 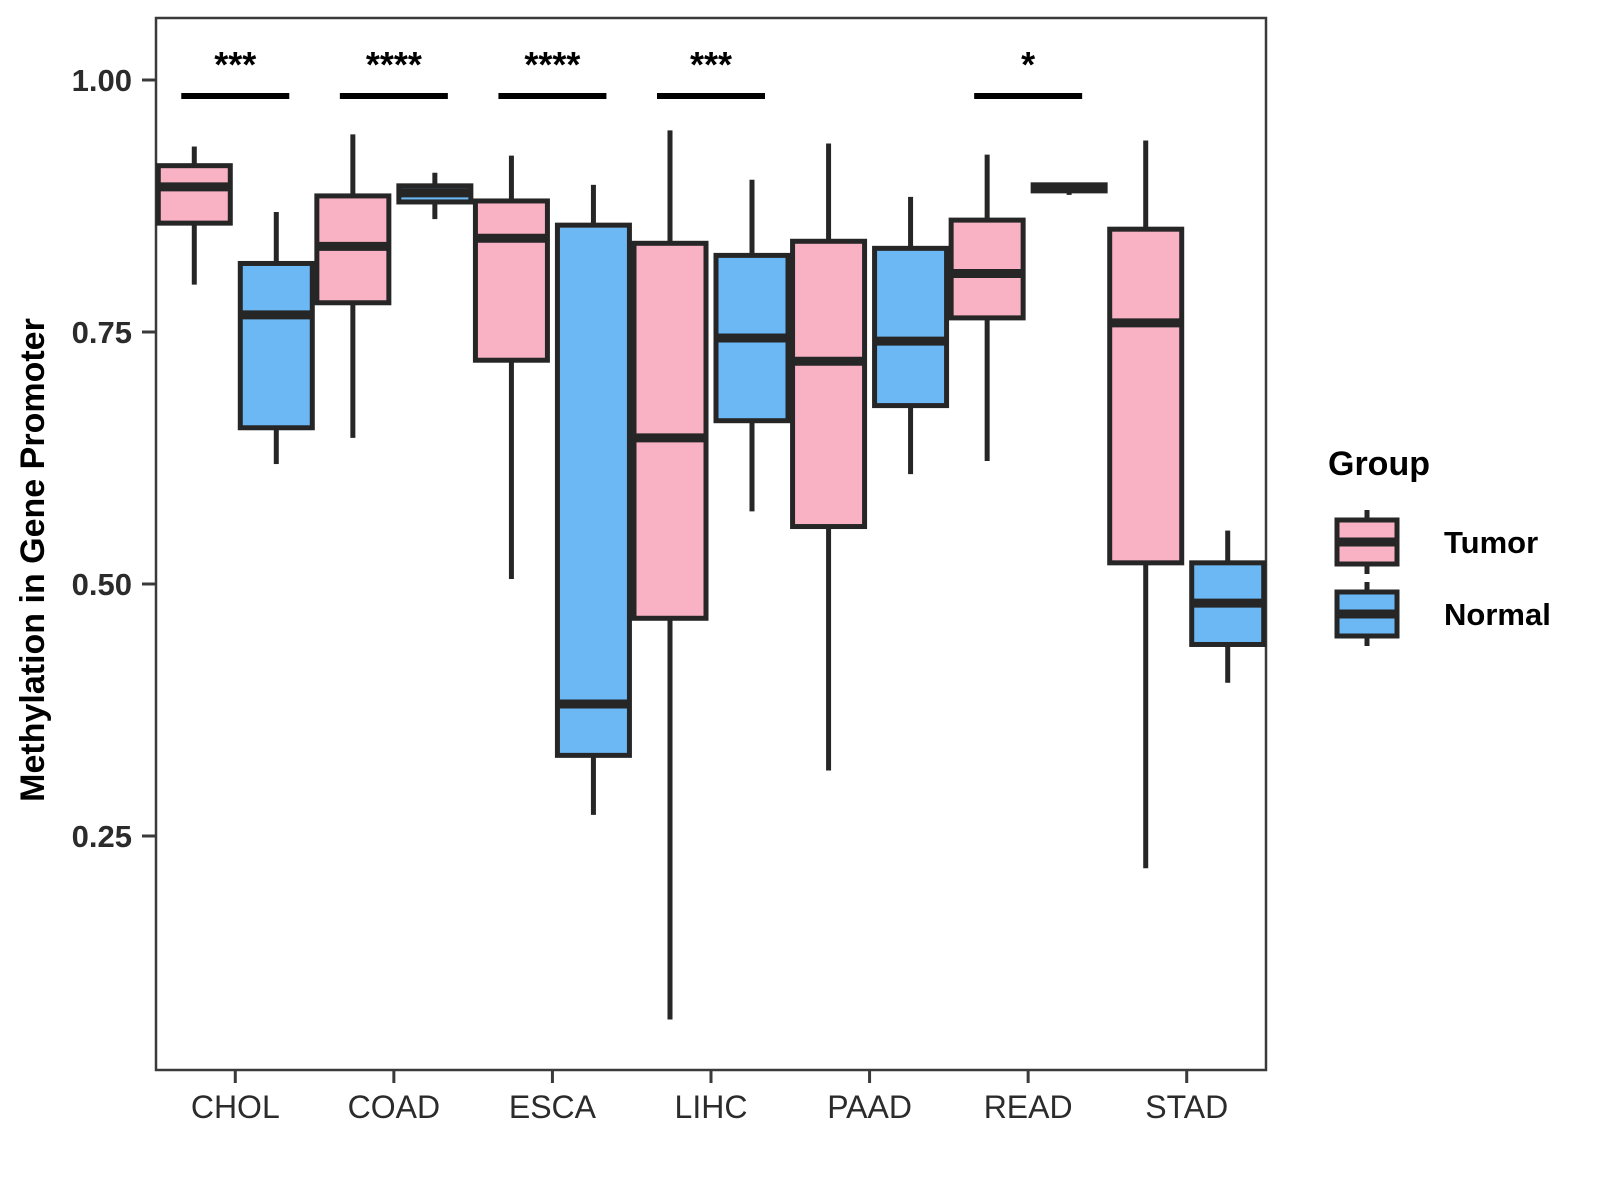 What do you see at coordinates (1491, 542) in the screenshot?
I see `legend-label: Tumor` at bounding box center [1491, 542].